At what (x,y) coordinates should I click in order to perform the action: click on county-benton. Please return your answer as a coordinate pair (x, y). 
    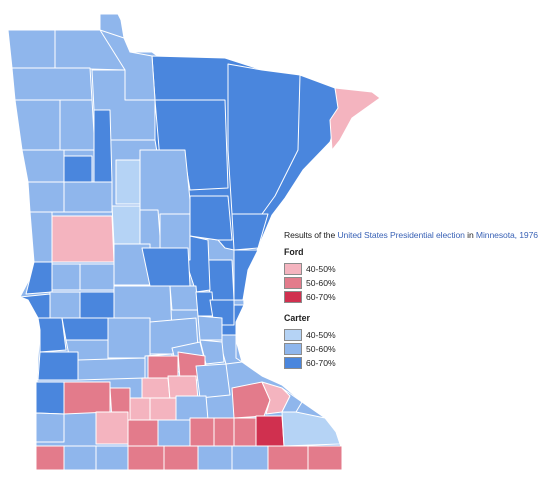
    Looking at the image, I should click on (184, 298).